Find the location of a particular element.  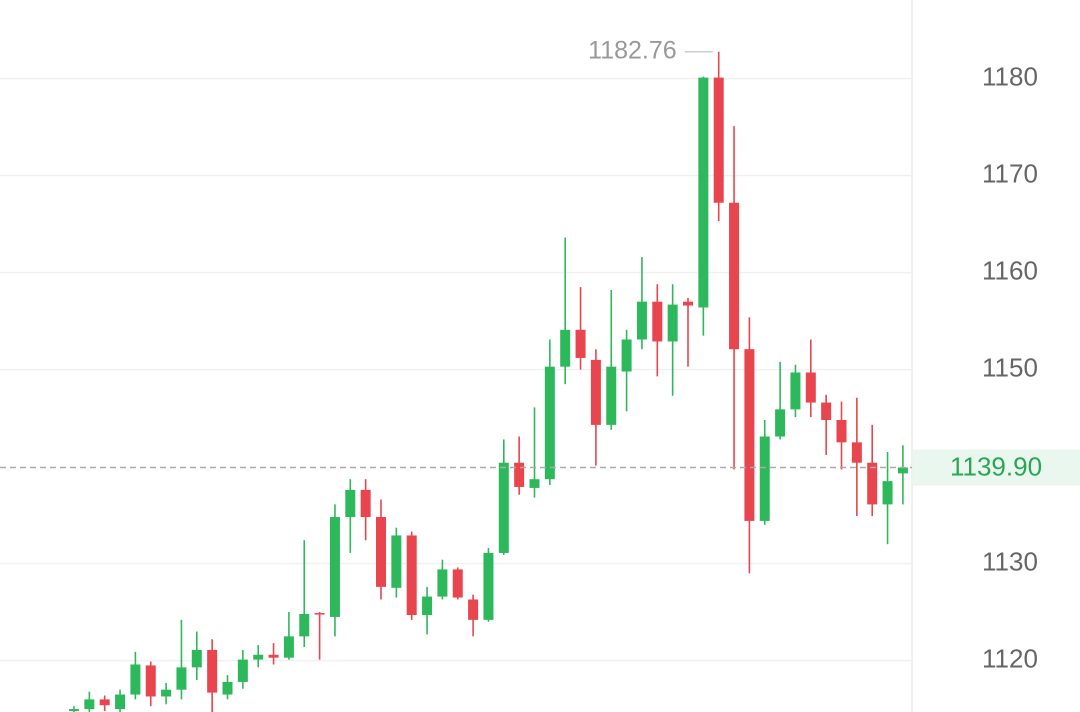

last-price-box is located at coordinates (996, 467).